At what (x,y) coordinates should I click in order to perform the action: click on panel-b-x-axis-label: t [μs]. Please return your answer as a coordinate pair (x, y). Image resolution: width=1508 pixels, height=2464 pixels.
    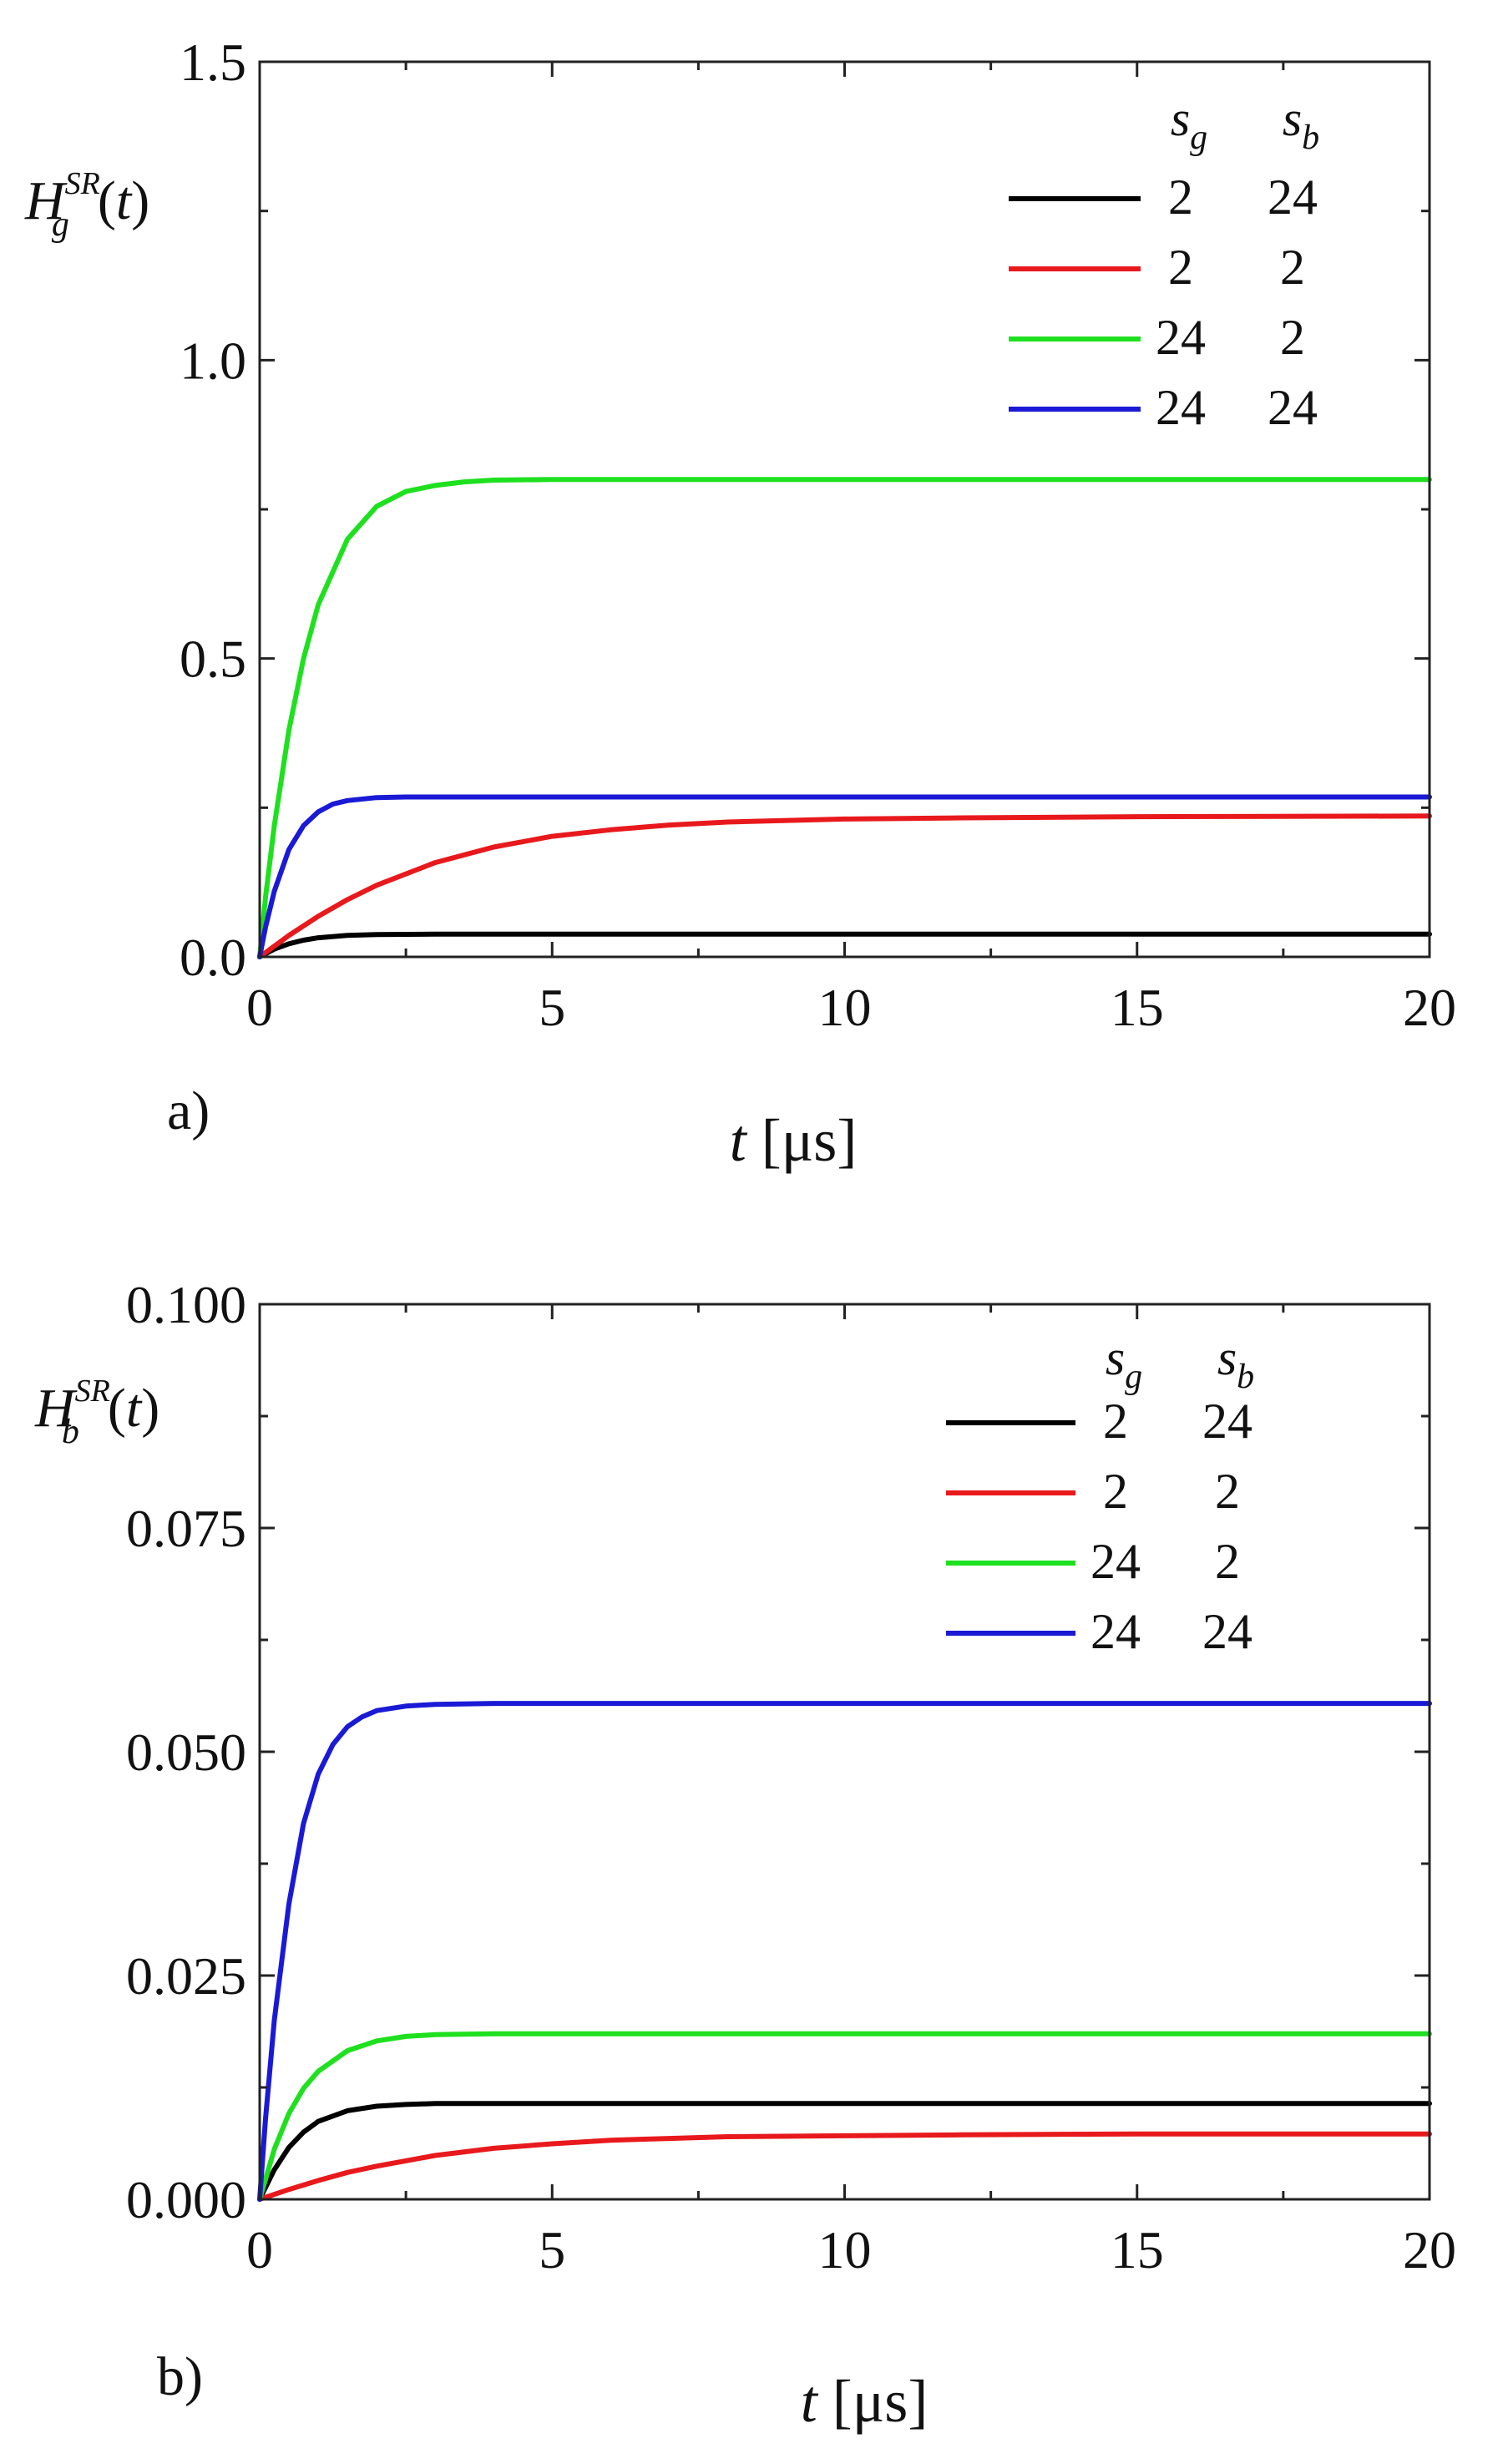
    Looking at the image, I should click on (865, 2401).